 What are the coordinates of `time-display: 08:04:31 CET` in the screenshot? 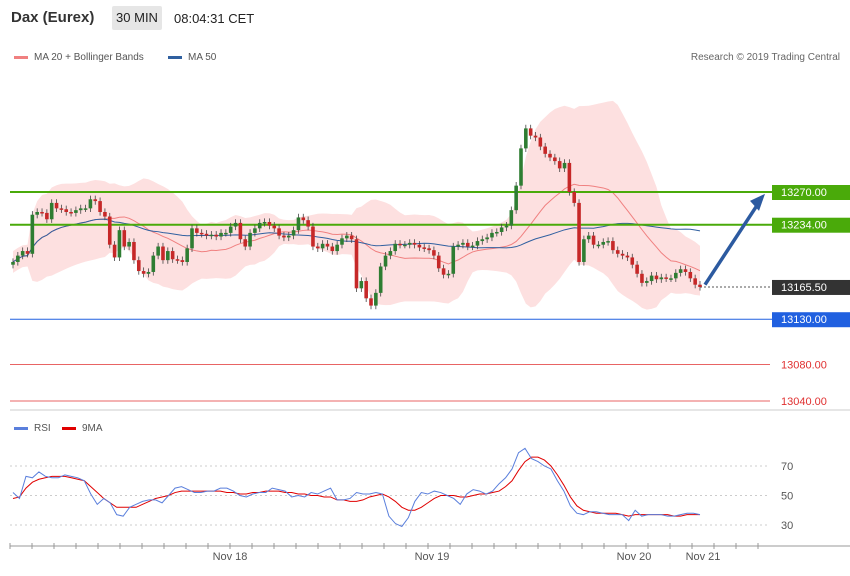 It's located at (214, 18).